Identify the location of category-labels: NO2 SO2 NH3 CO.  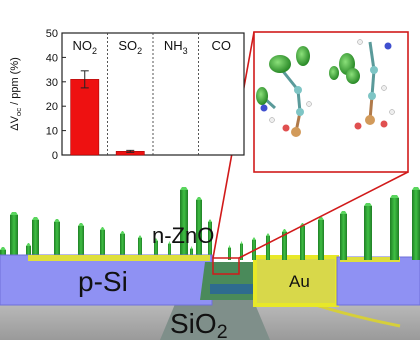
(151, 47).